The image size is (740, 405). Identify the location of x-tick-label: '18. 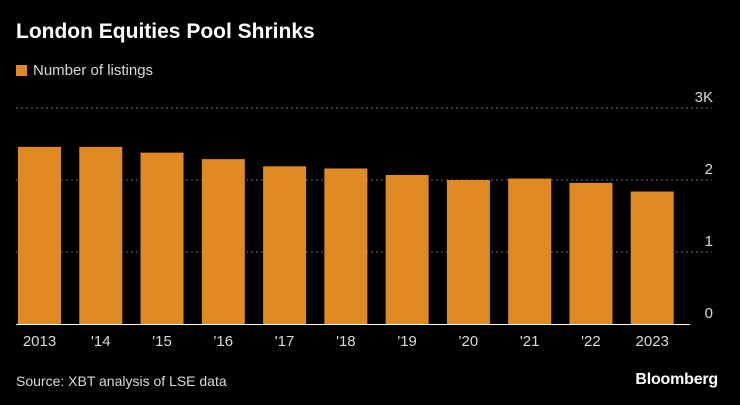
(346, 341).